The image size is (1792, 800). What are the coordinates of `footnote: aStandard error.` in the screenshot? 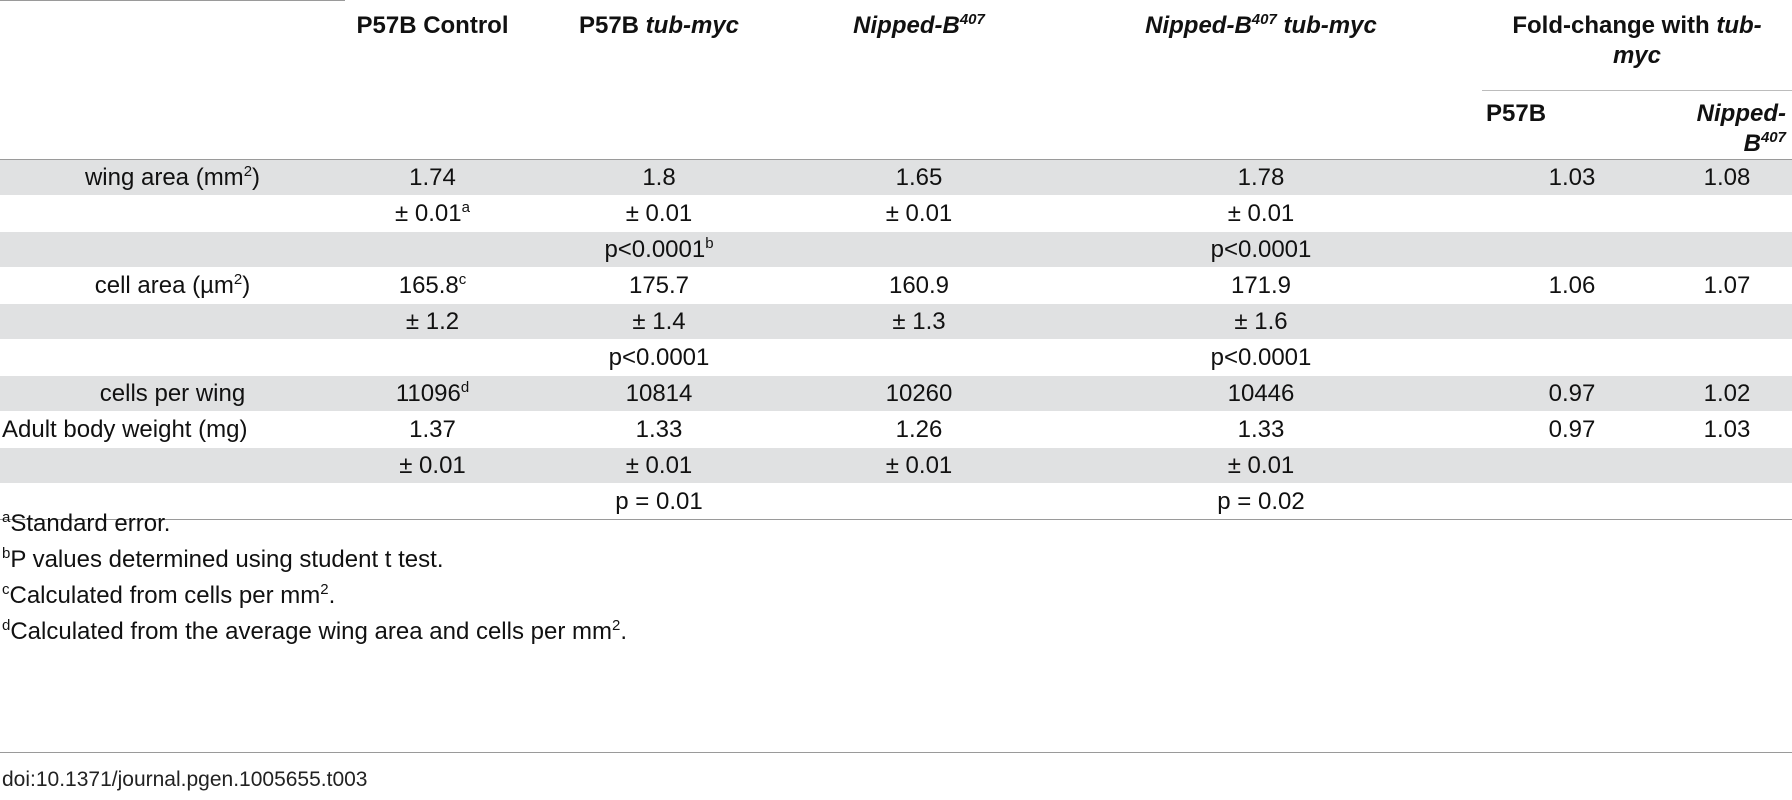 It's located at (86, 523).